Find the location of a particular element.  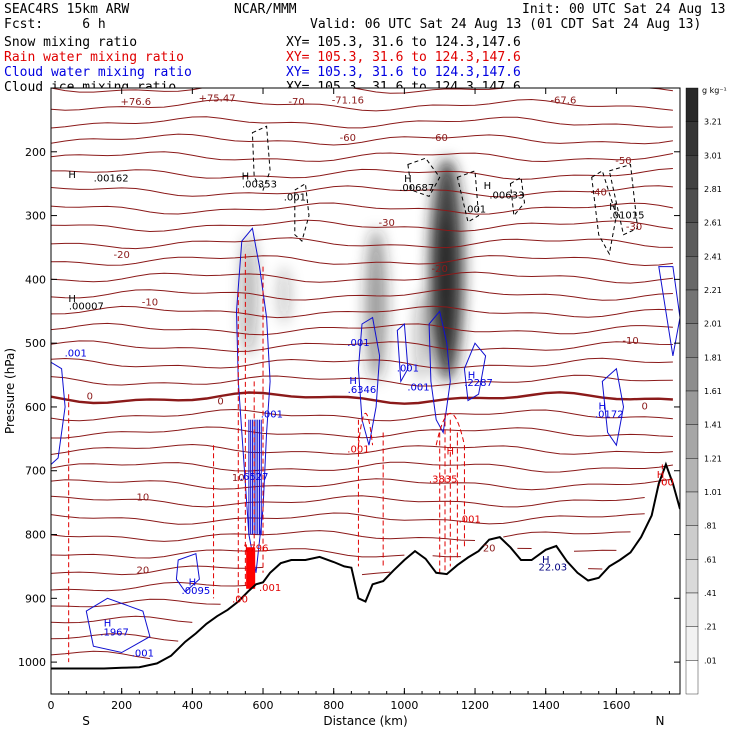

rain-water-contour is located at coordinates (365, 429).